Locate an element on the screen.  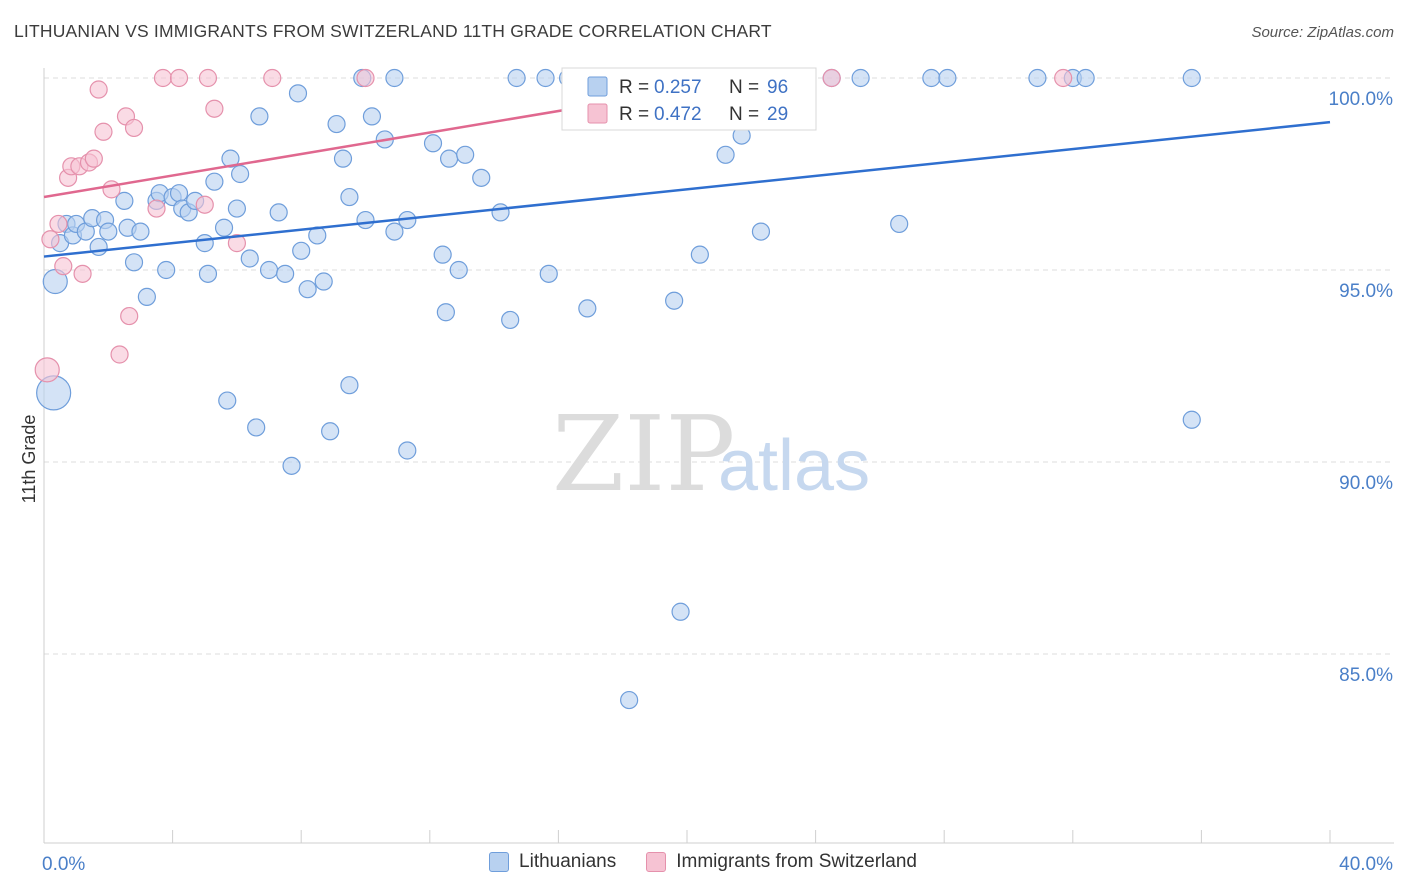
stats-n-label-1: N = is located at coordinates (744, 87).